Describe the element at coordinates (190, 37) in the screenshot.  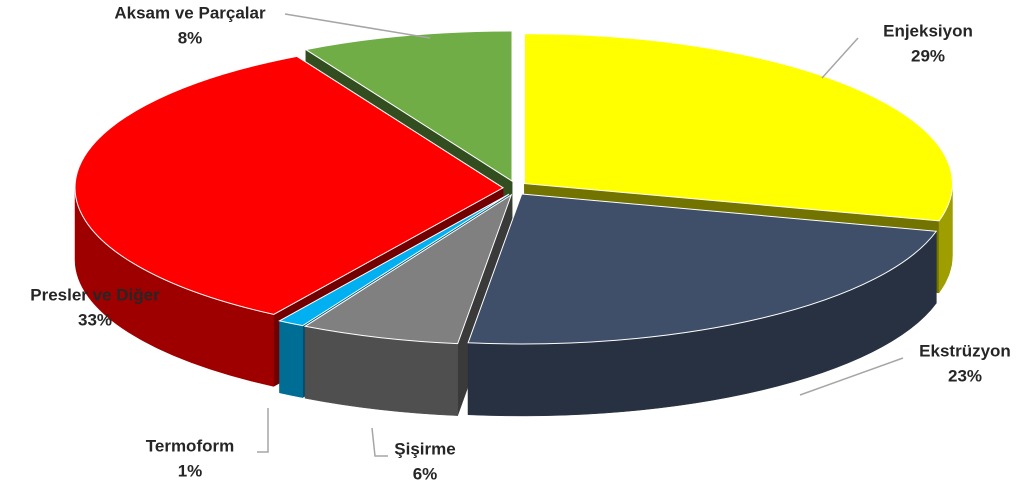
I see `value-label: 8%` at that location.